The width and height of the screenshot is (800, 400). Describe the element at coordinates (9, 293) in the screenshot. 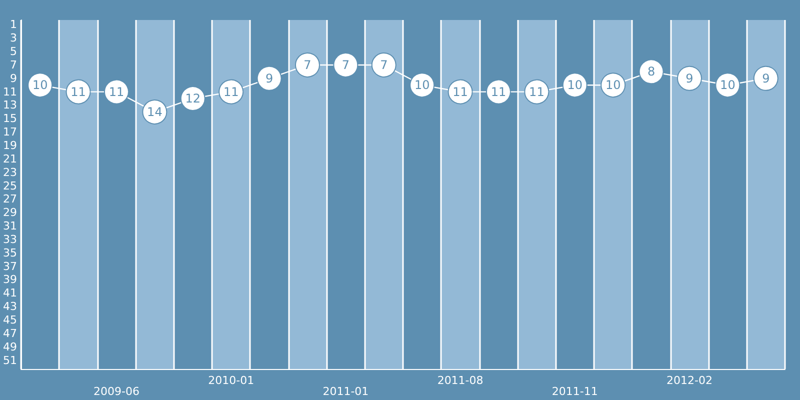

I see `y-tick-label: 41` at that location.